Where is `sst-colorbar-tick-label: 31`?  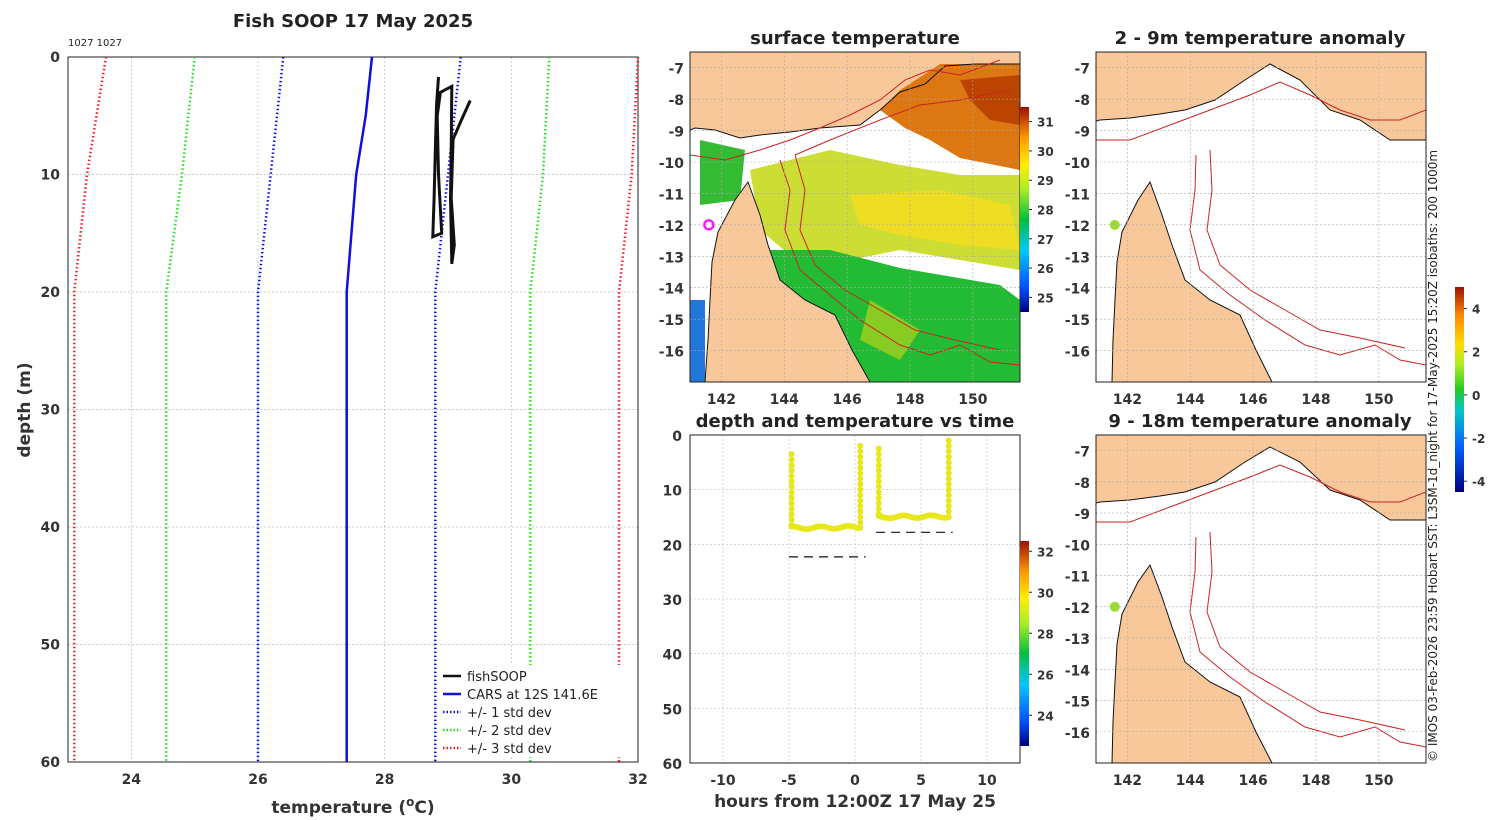 sst-colorbar-tick-label: 31 is located at coordinates (1045, 123).